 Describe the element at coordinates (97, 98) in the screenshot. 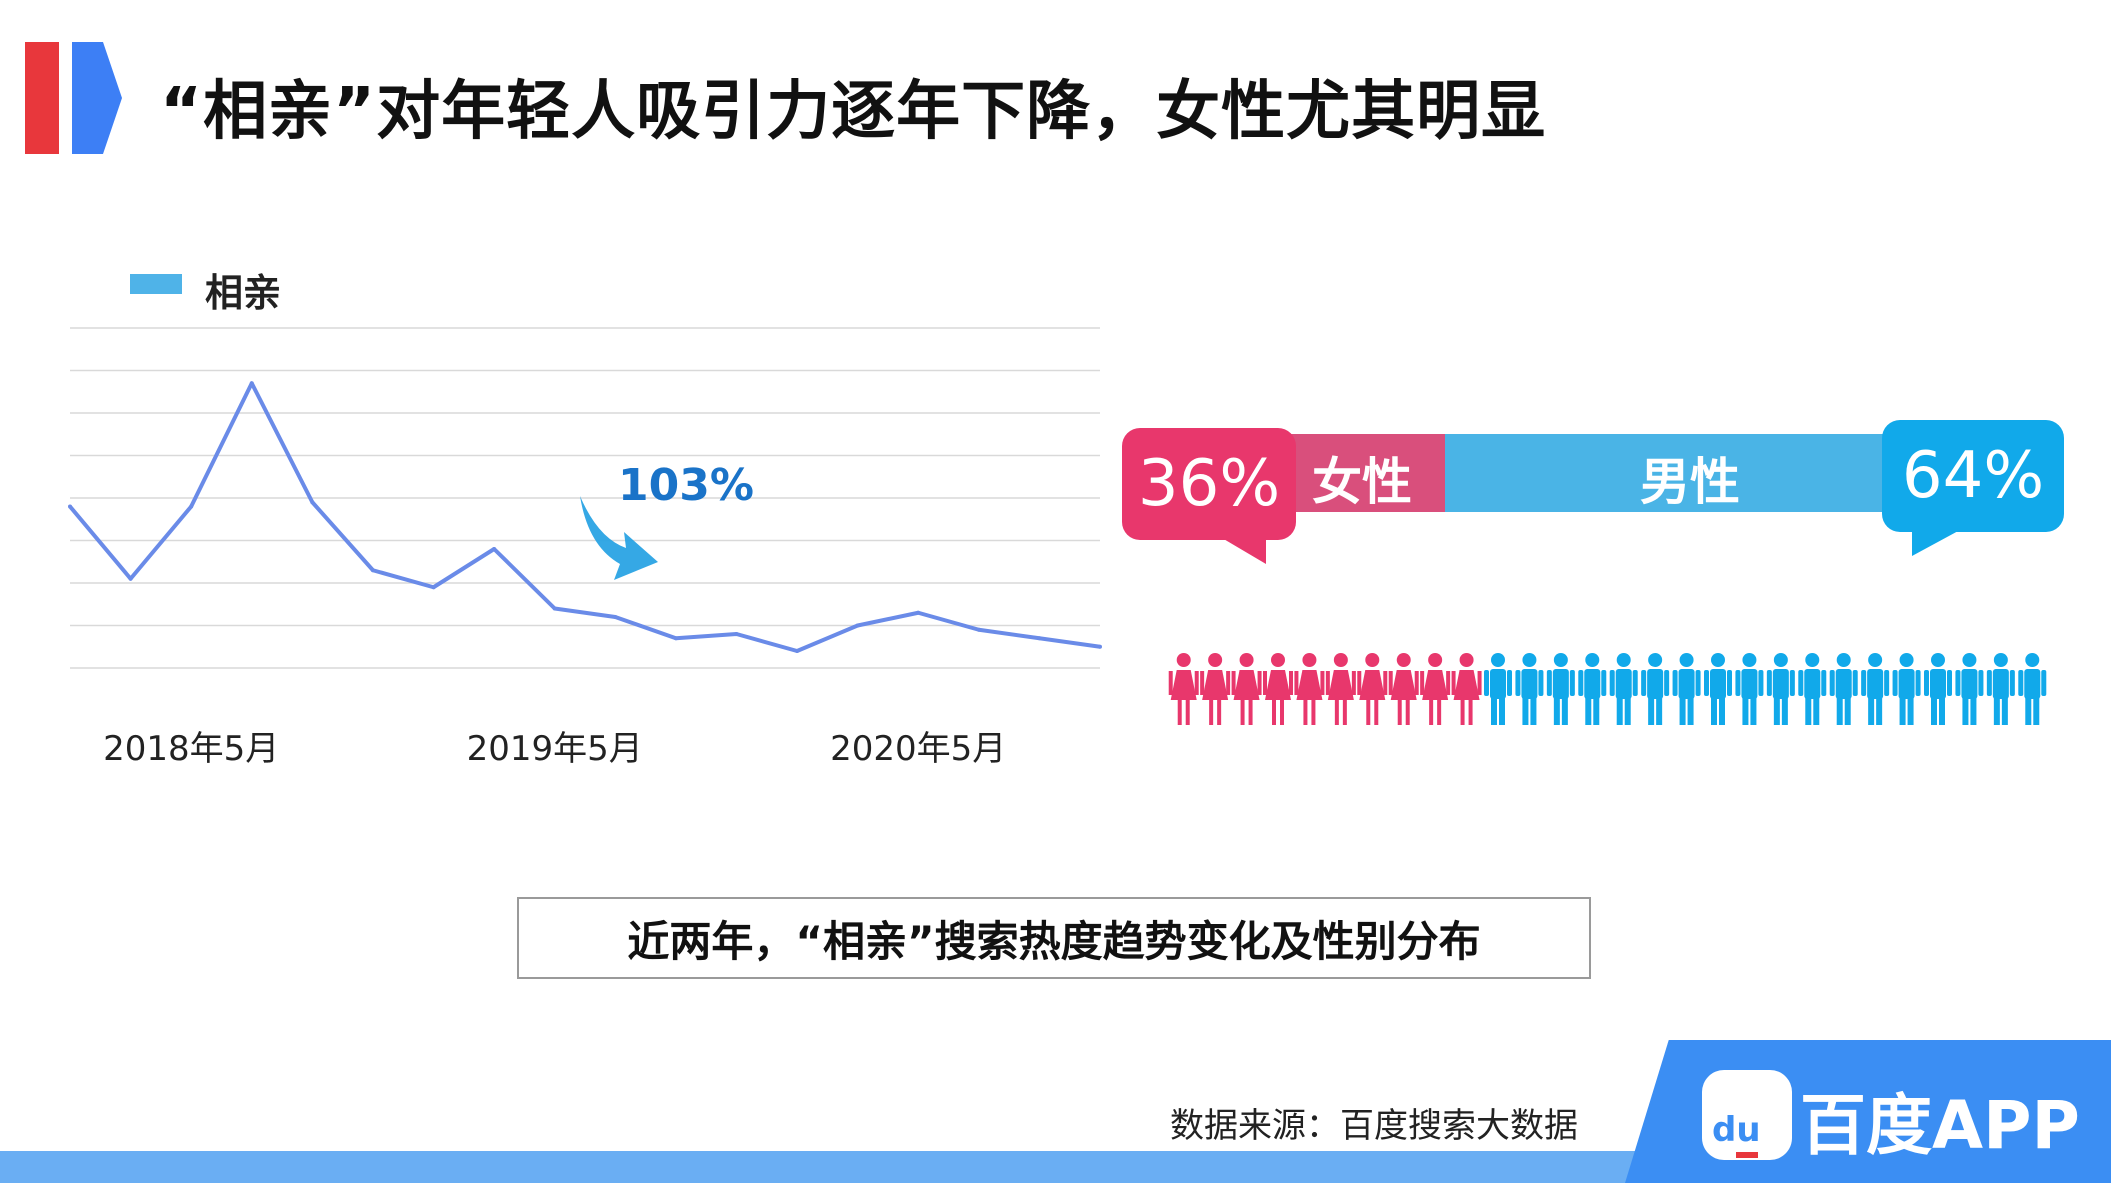

I see `header-accent-blue-arrow` at that location.